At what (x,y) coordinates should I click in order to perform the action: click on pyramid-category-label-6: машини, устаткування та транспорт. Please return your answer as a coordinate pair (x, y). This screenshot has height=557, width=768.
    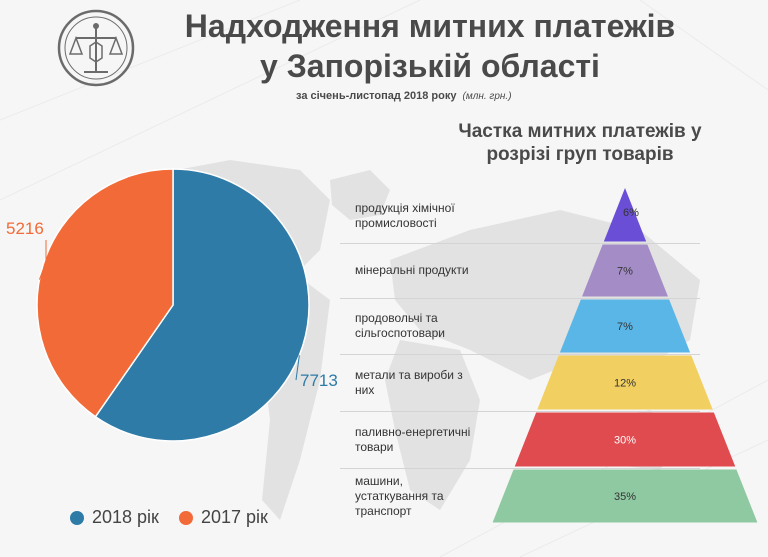
    Looking at the image, I should click on (435, 496).